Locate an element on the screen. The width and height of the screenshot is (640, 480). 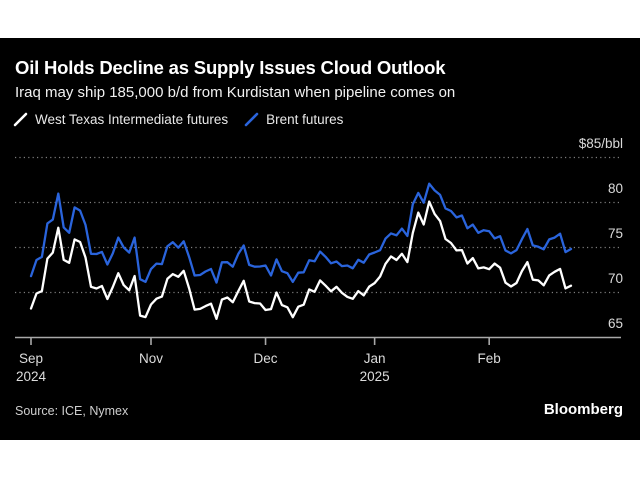
x-tick-month: Dec is located at coordinates (265, 358).